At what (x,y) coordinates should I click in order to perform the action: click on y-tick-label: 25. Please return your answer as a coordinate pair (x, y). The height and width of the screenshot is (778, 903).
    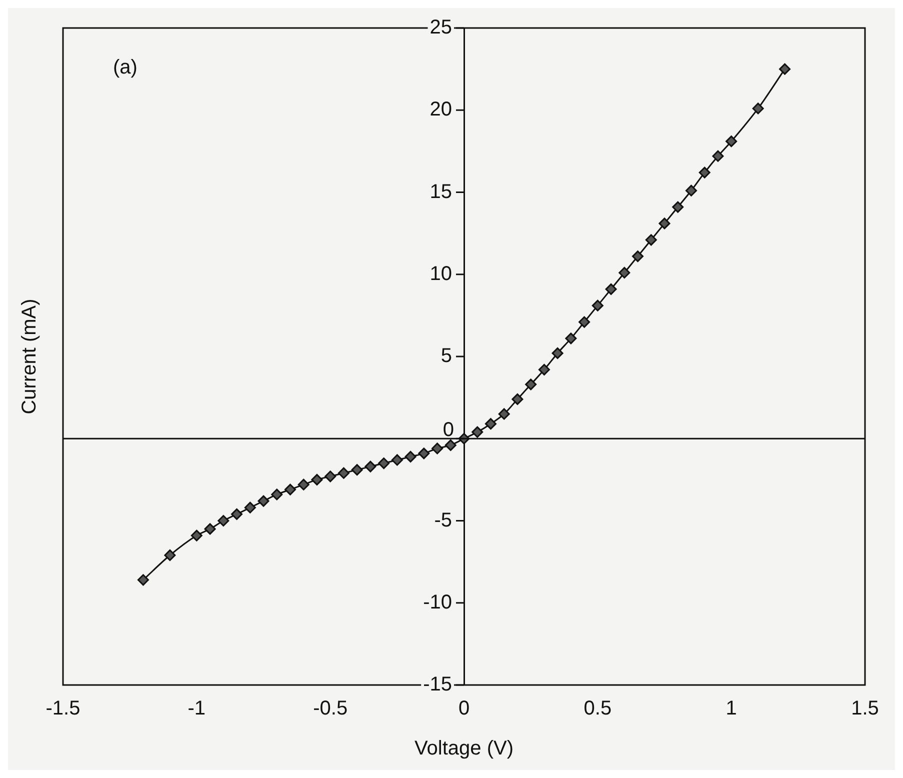
    Looking at the image, I should click on (441, 27).